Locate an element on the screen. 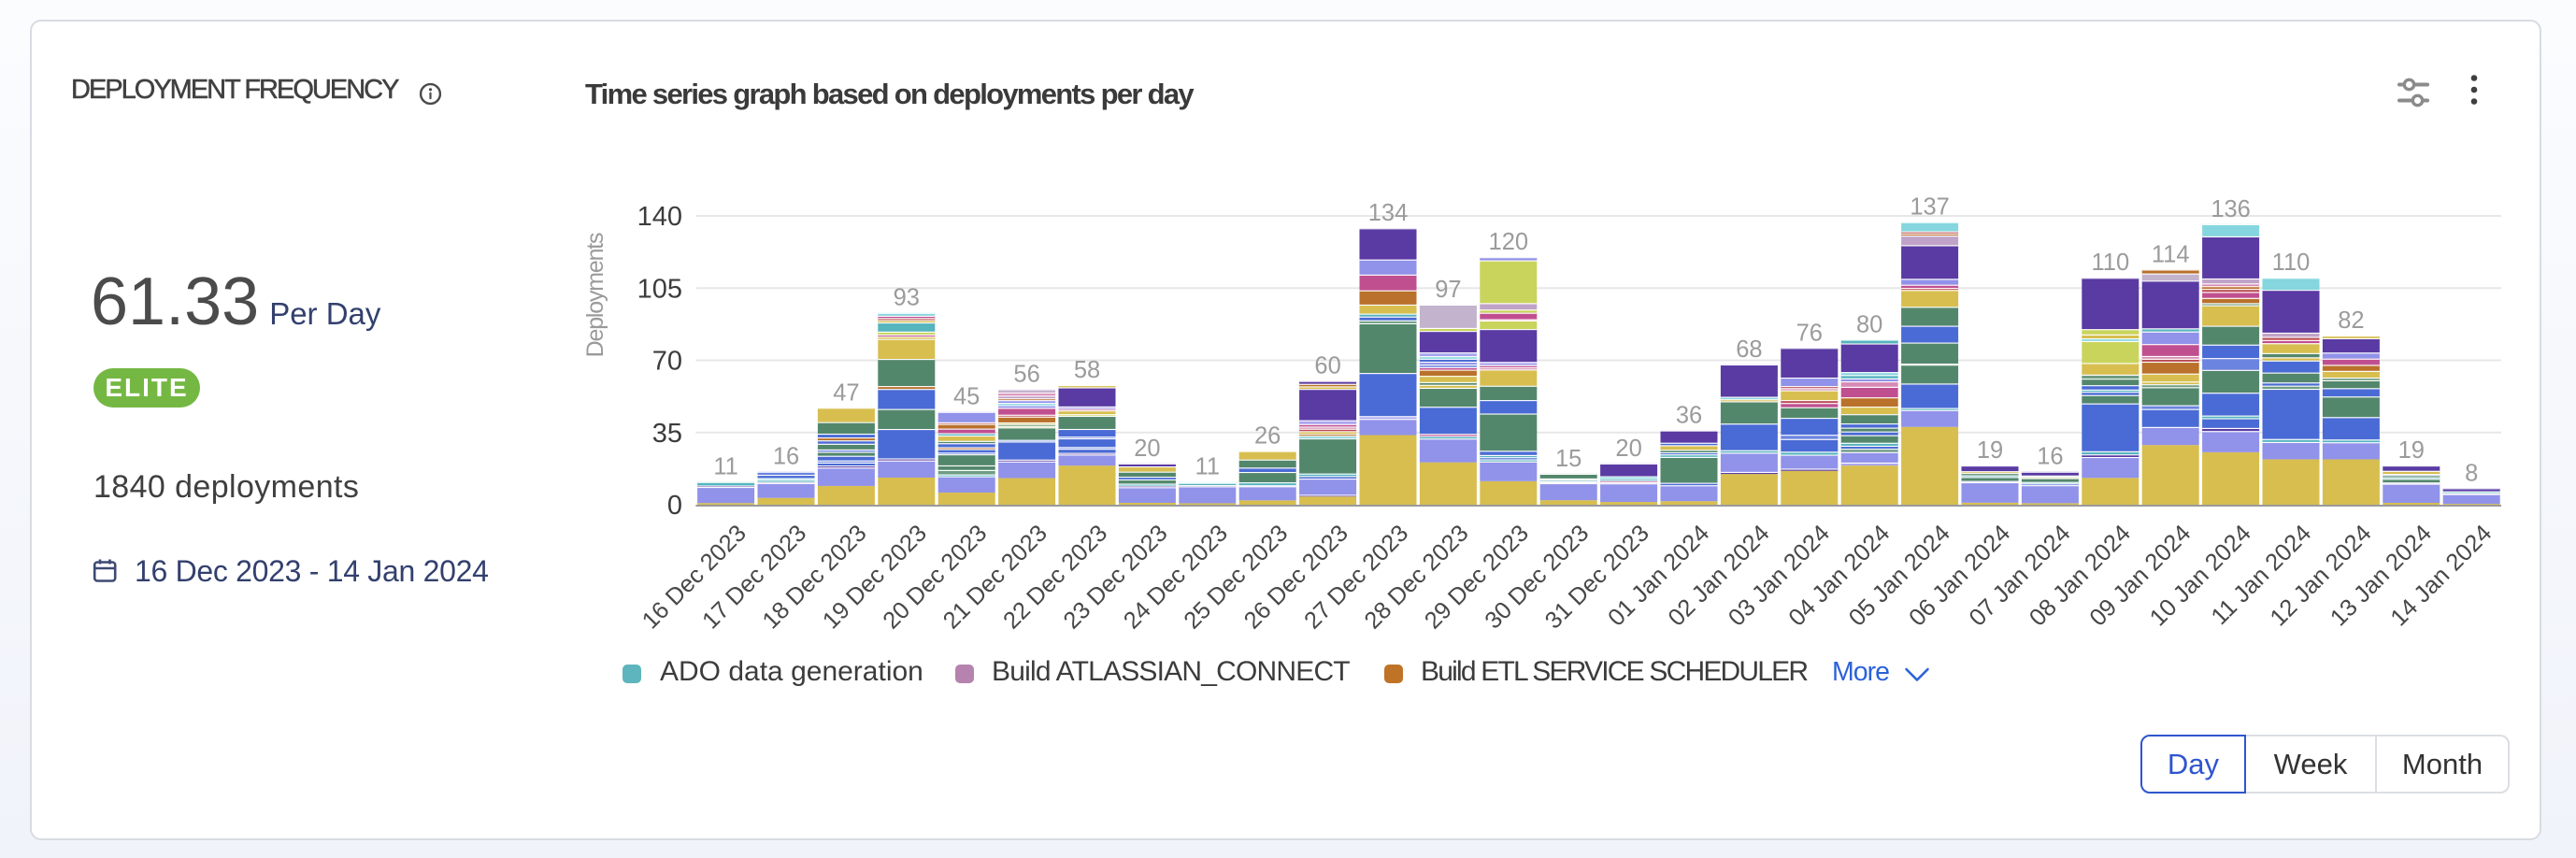  svg-text: 114 is located at coordinates (2171, 254).